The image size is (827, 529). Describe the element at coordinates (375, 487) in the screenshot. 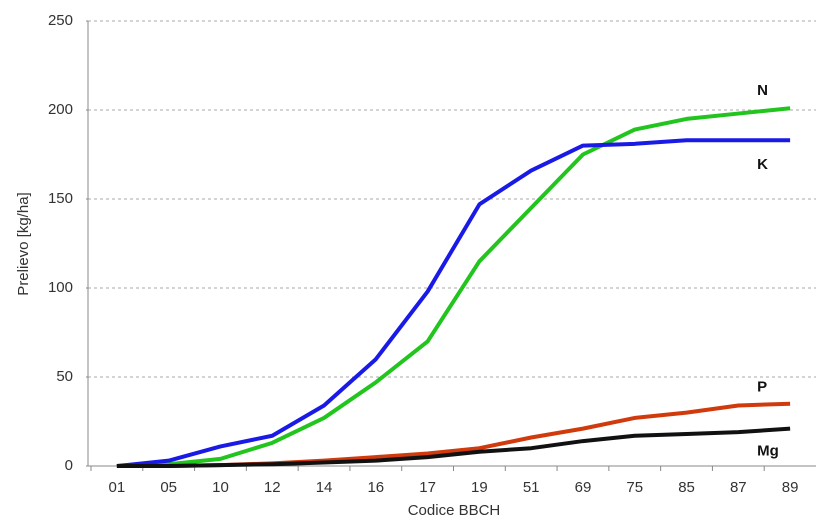

I see `x-tick-label: 16` at that location.